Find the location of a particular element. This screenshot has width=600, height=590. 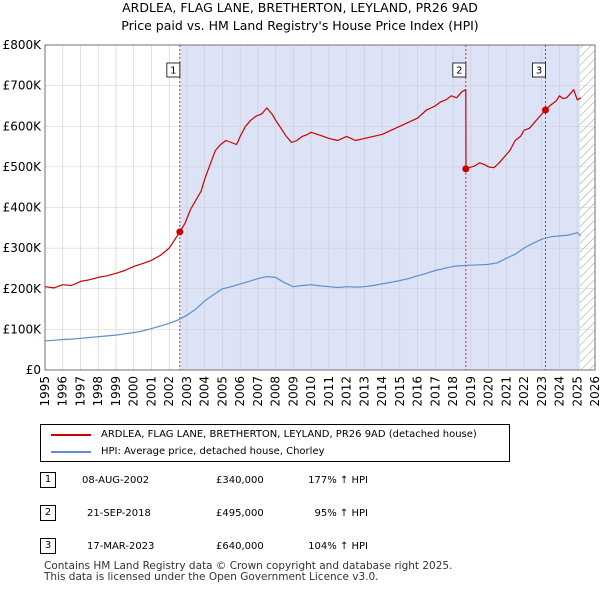

transaction-date: 08-AUG-2002 is located at coordinates (116, 480).